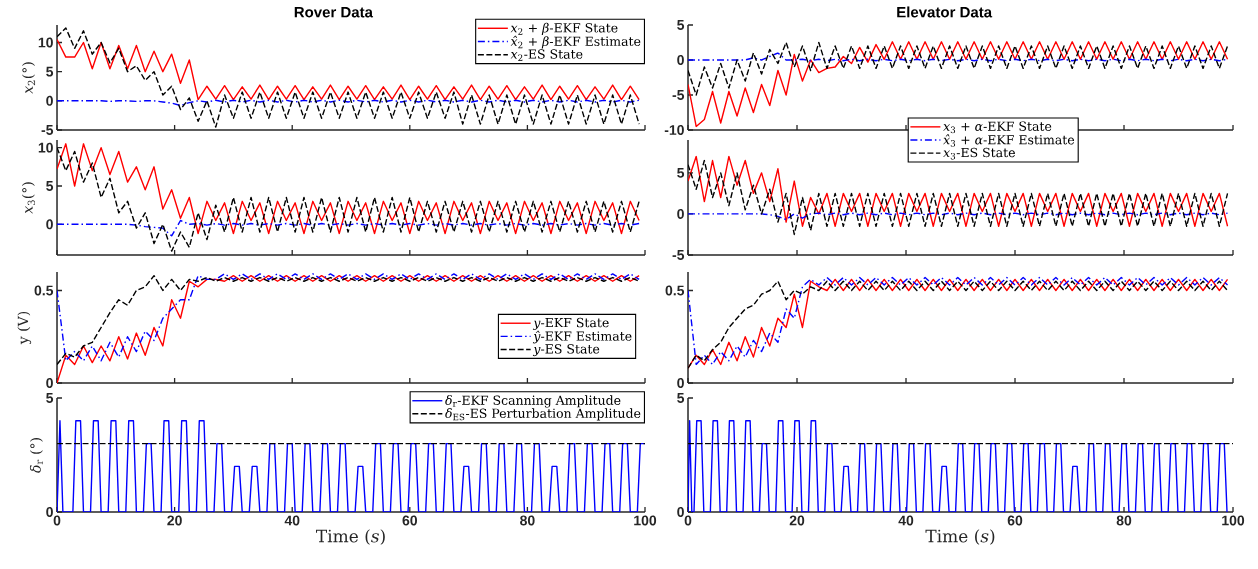 This screenshot has height=569, width=1258. I want to click on legend-label: y-ES State, so click(566, 350).